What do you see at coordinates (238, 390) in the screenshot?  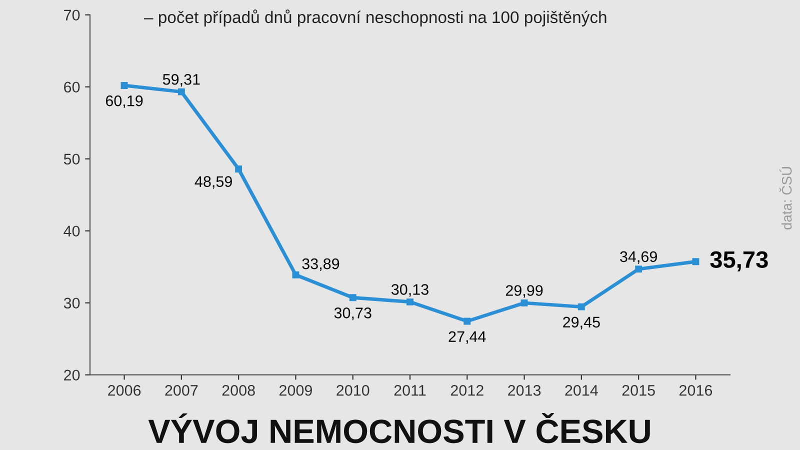 I see `x-tick-label: 2008` at bounding box center [238, 390].